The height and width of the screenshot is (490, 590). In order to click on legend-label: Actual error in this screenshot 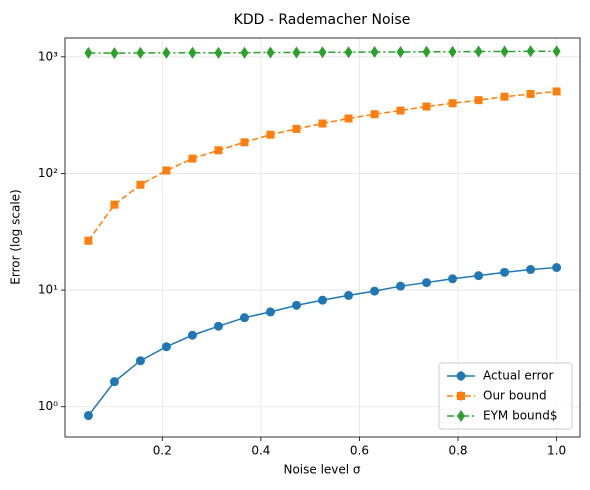, I will do `click(518, 376)`.